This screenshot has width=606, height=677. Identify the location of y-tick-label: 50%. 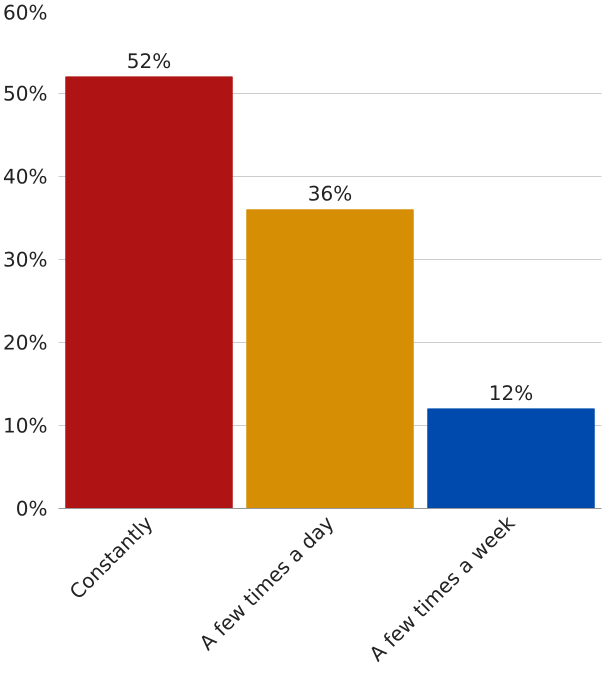
(25, 94).